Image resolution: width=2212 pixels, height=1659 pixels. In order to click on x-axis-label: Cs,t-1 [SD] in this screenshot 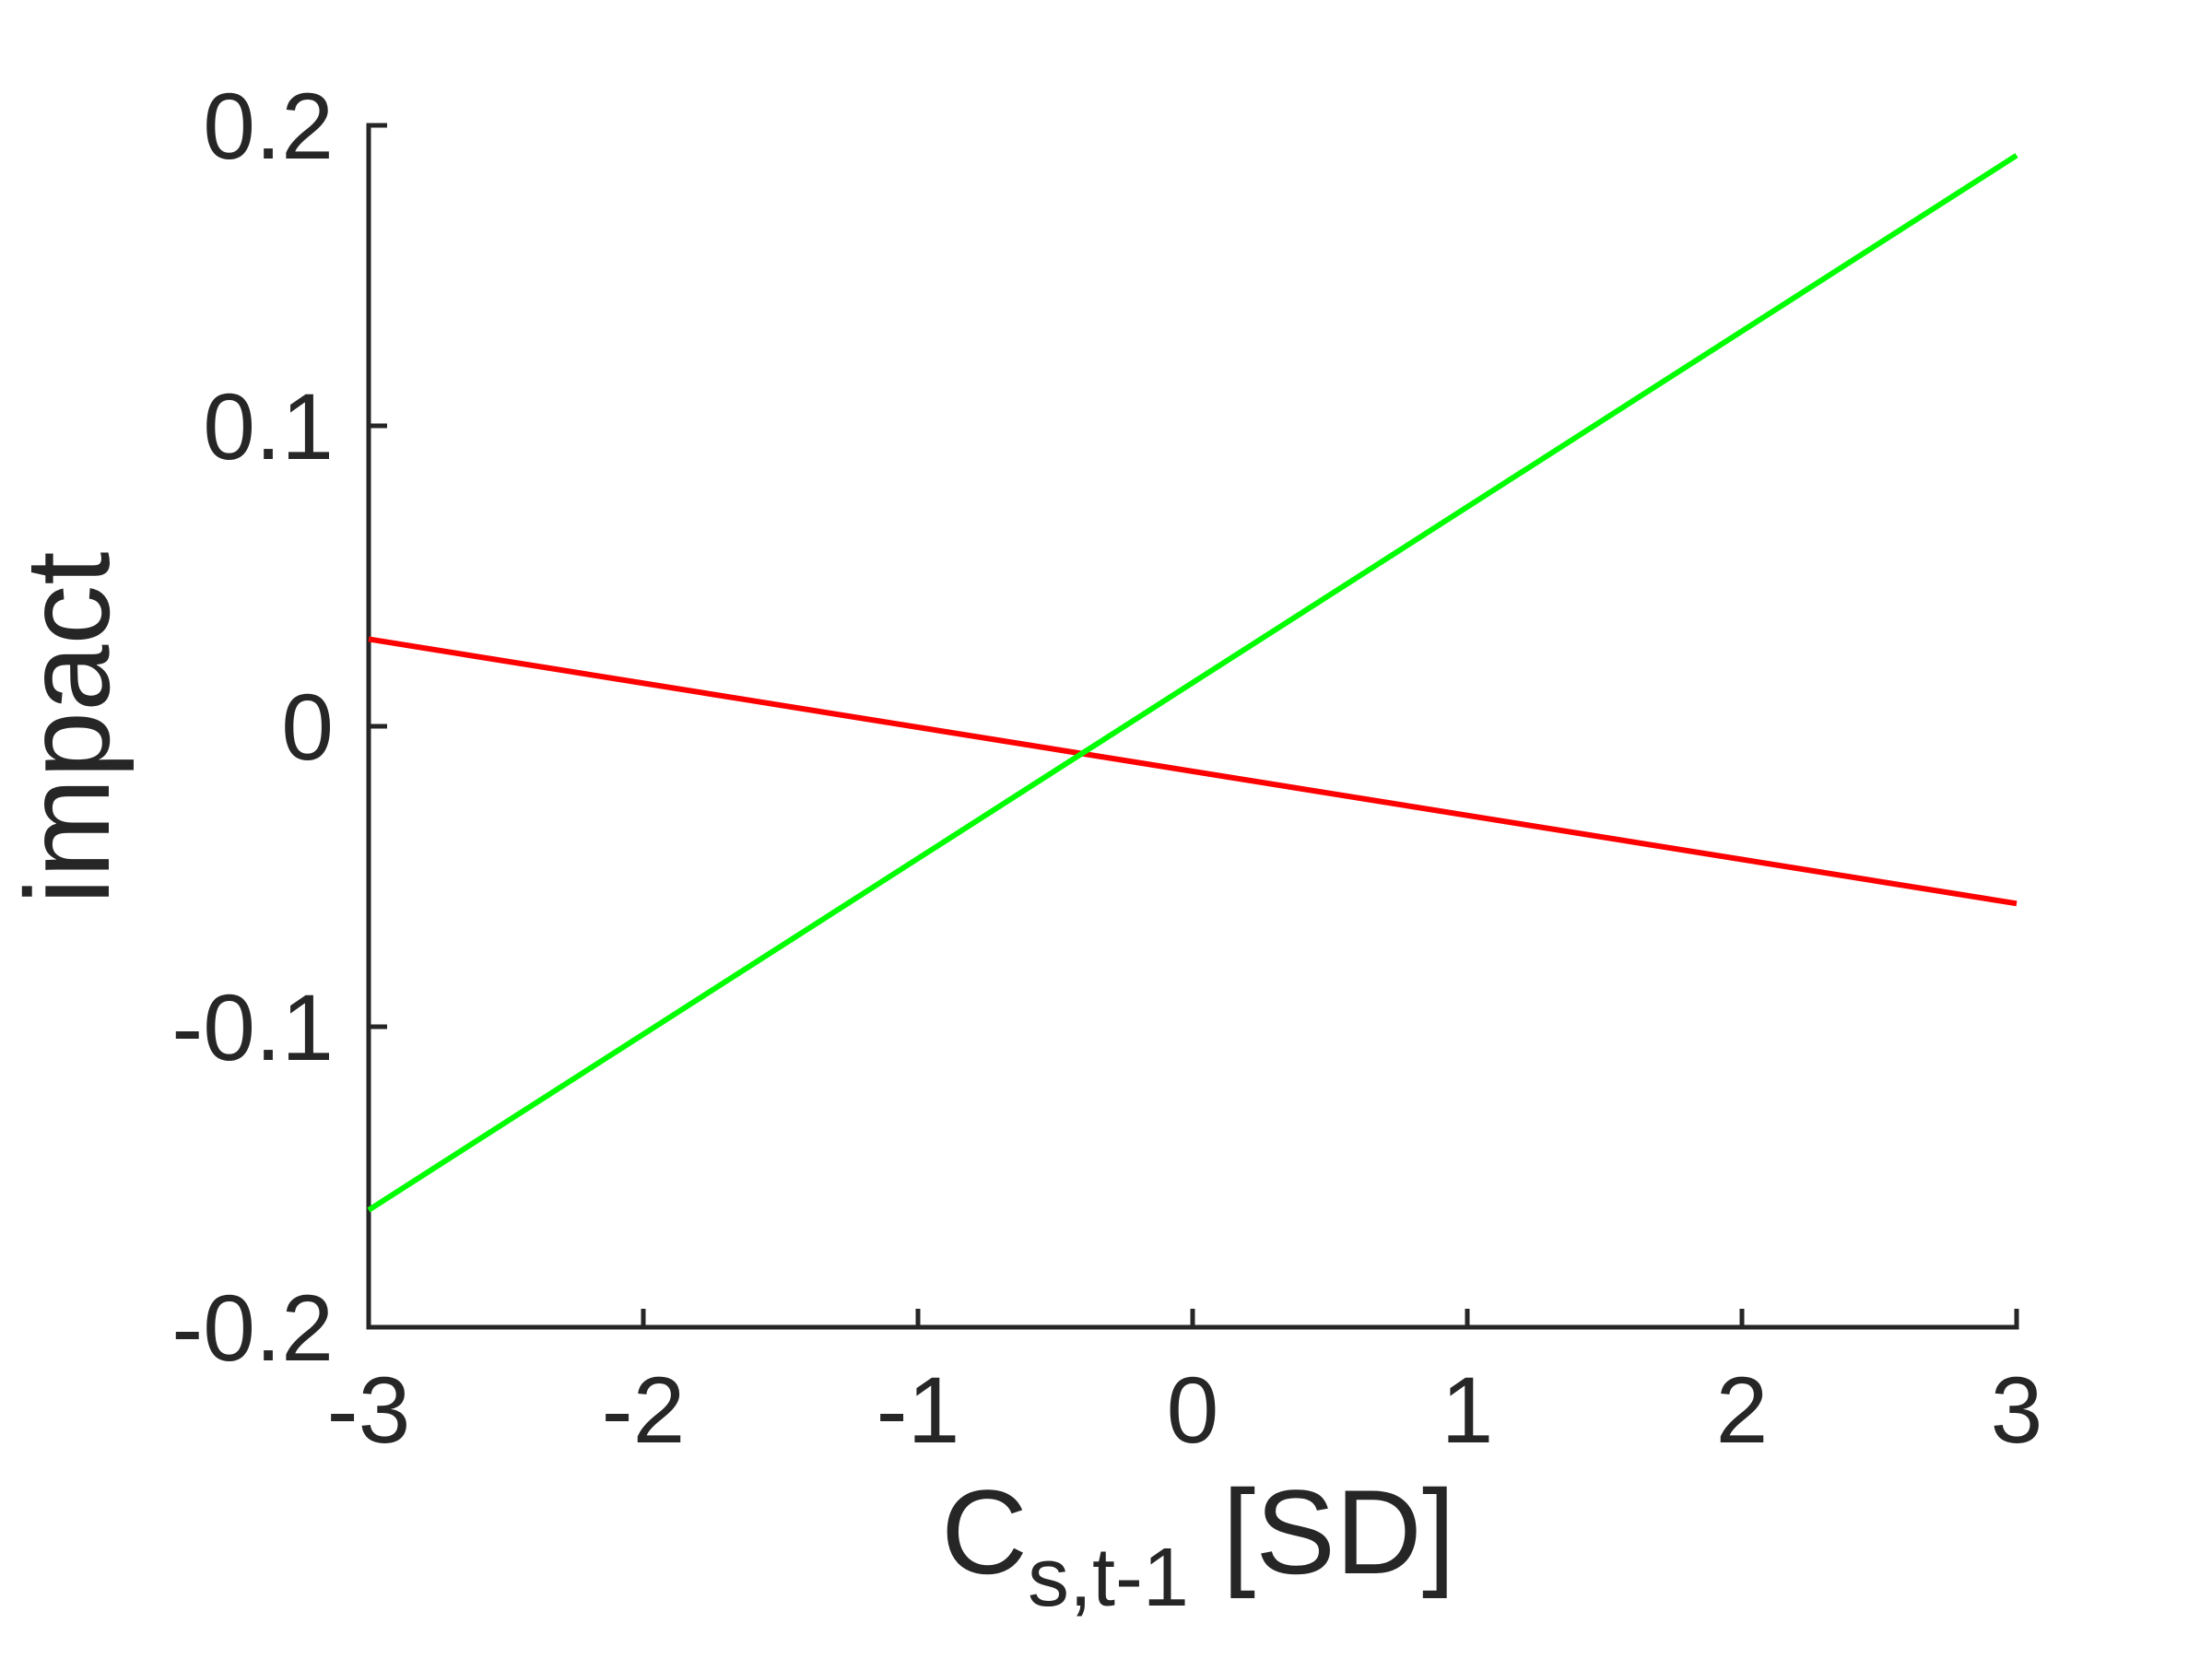, I will do `click(1198, 1544)`.